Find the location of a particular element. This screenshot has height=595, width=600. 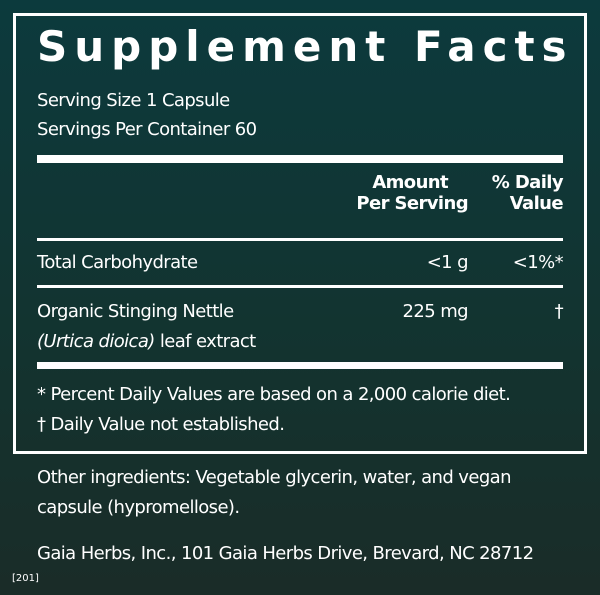

row-daily-value: † is located at coordinates (559, 311).